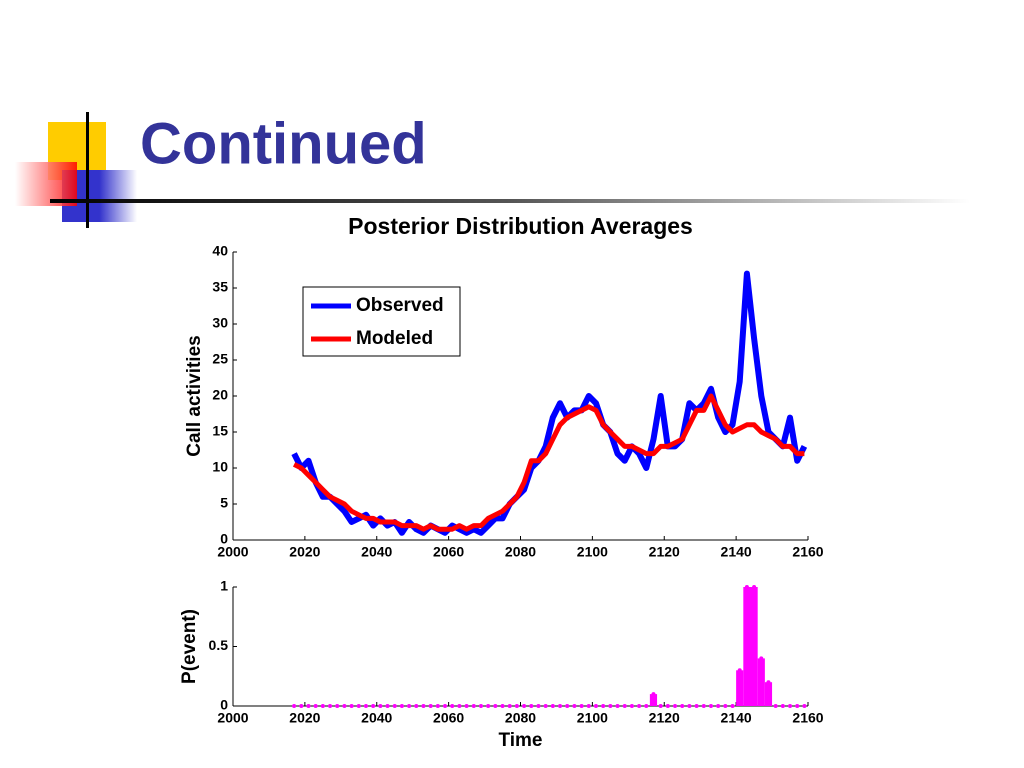  I want to click on y-tick-label: 0.5, so click(219, 645).